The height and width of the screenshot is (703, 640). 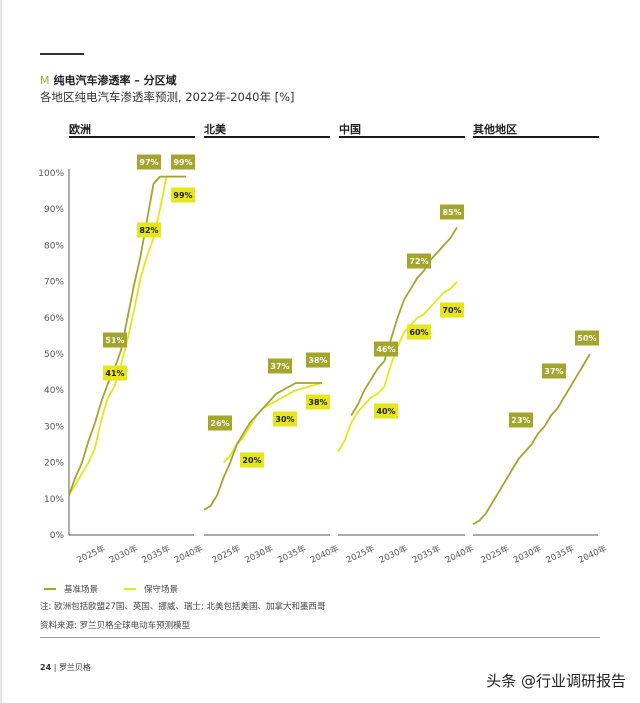 I want to click on figure-title-text: 纯电汽车渗透率 – 分区域, so click(x=115, y=80).